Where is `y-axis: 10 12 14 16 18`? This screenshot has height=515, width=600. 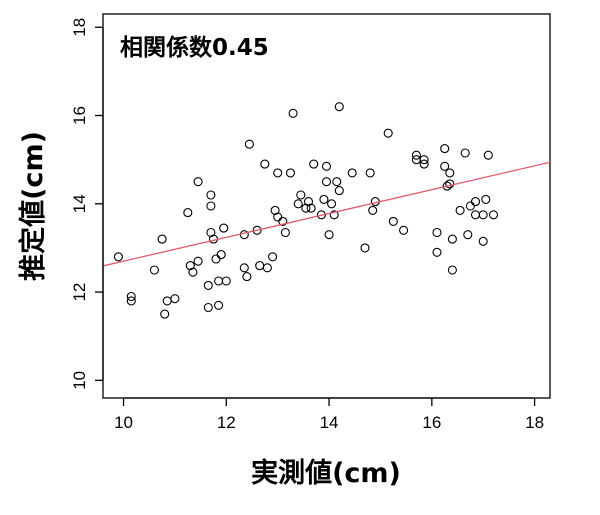 y-axis: 10 12 14 16 18 is located at coordinates (87, 204).